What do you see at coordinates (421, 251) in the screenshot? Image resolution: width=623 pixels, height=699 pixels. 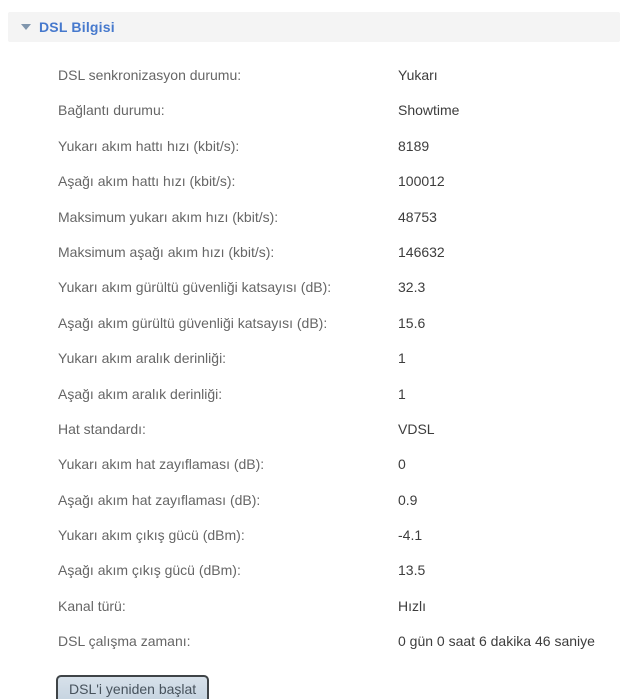 I see `row-value: 146632` at bounding box center [421, 251].